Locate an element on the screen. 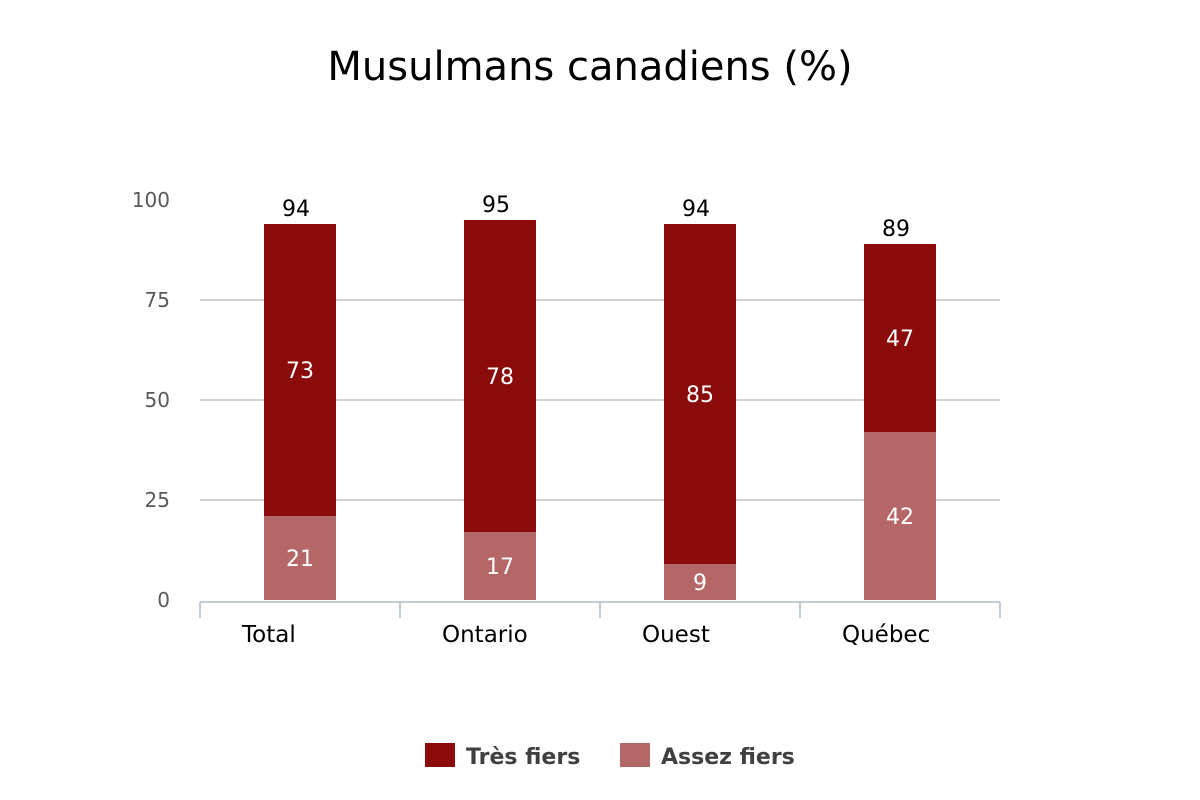 The height and width of the screenshot is (800, 1200). y-tick-label-50: 50 is located at coordinates (157, 400).